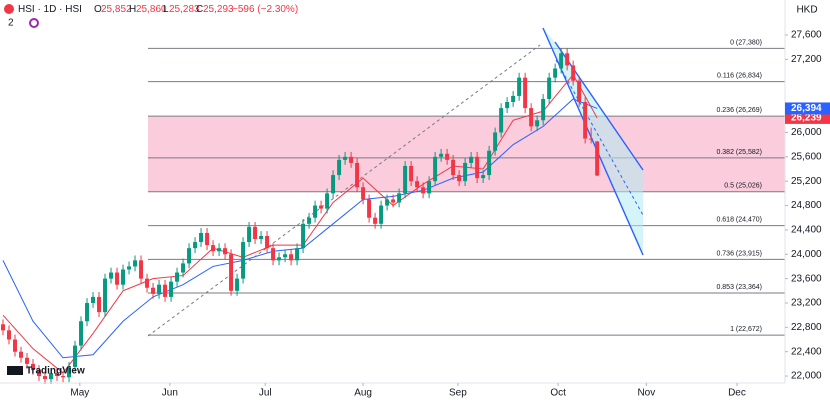 This screenshot has width=830, height=402. I want to click on ohlc-key: C, so click(199, 9).